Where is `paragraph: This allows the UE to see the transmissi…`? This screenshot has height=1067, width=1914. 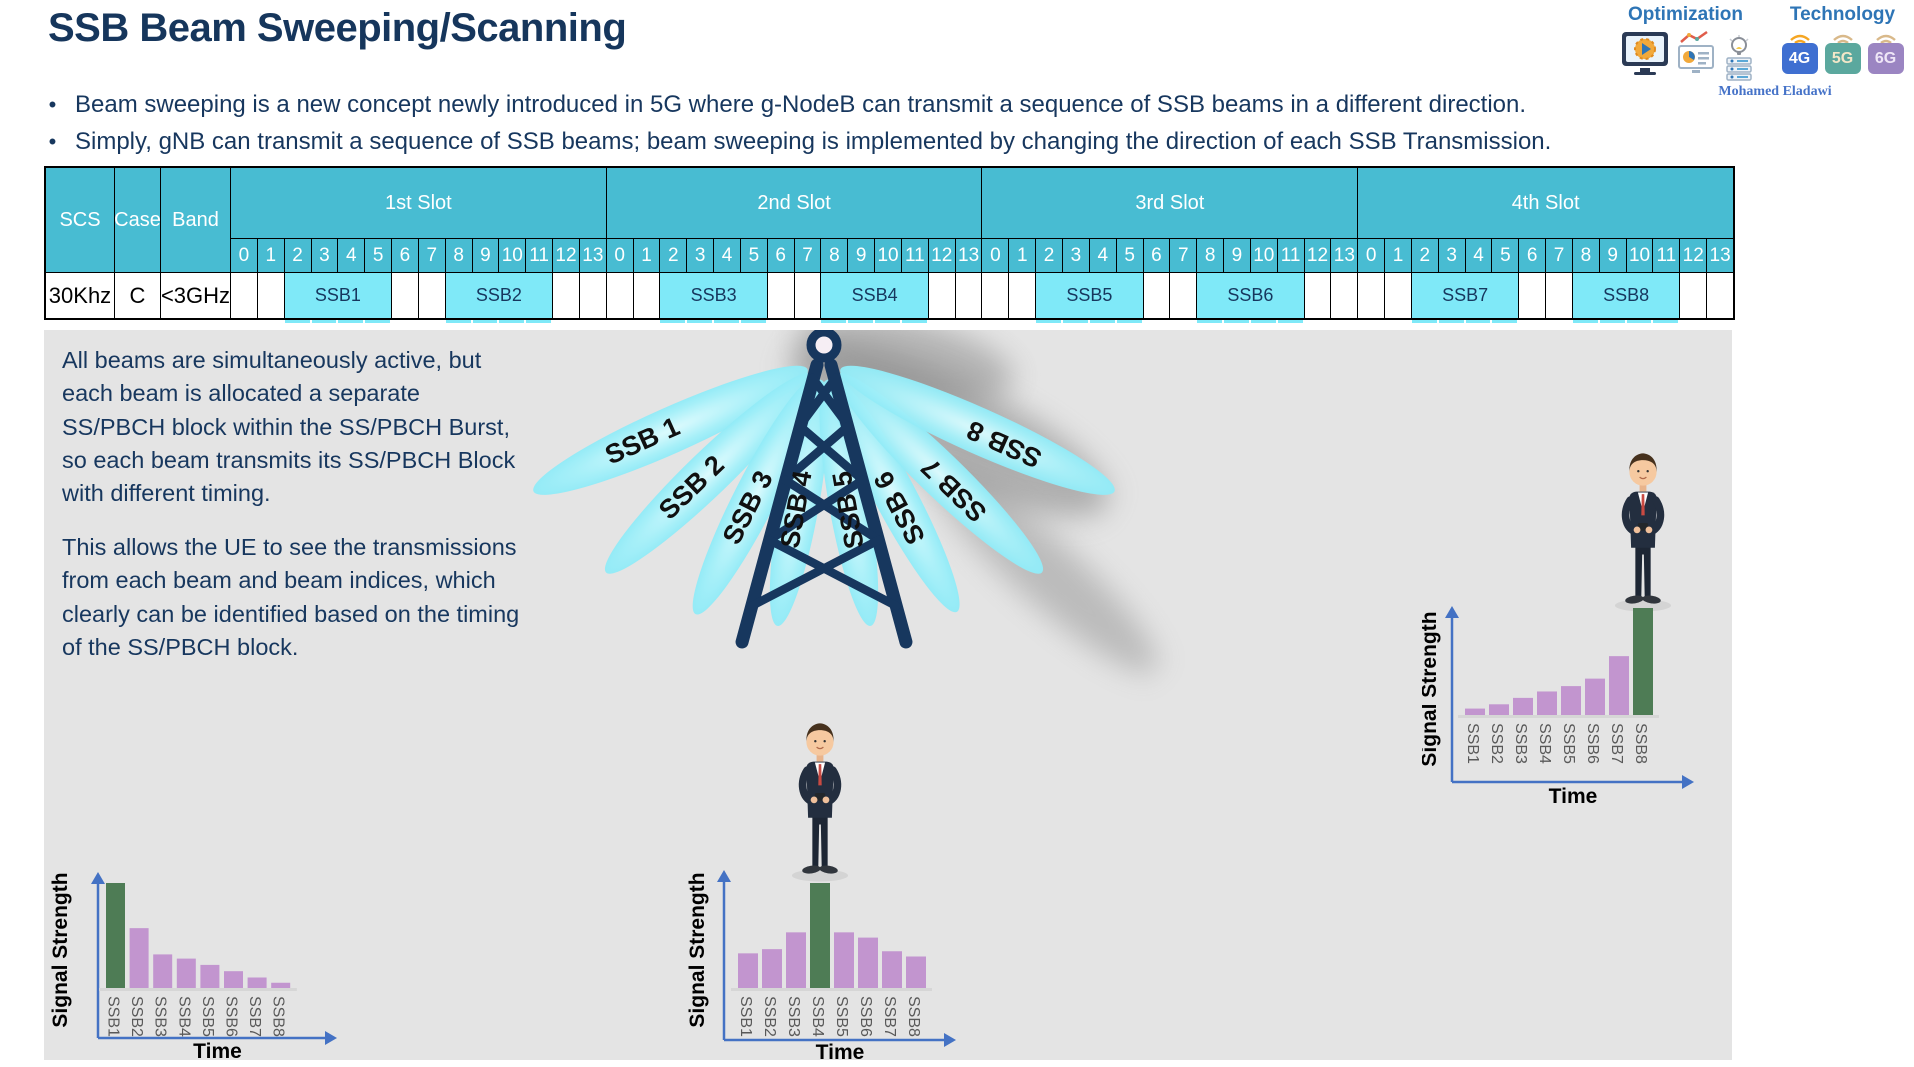 paragraph: This allows the UE to see the transmissi… is located at coordinates (291, 596).